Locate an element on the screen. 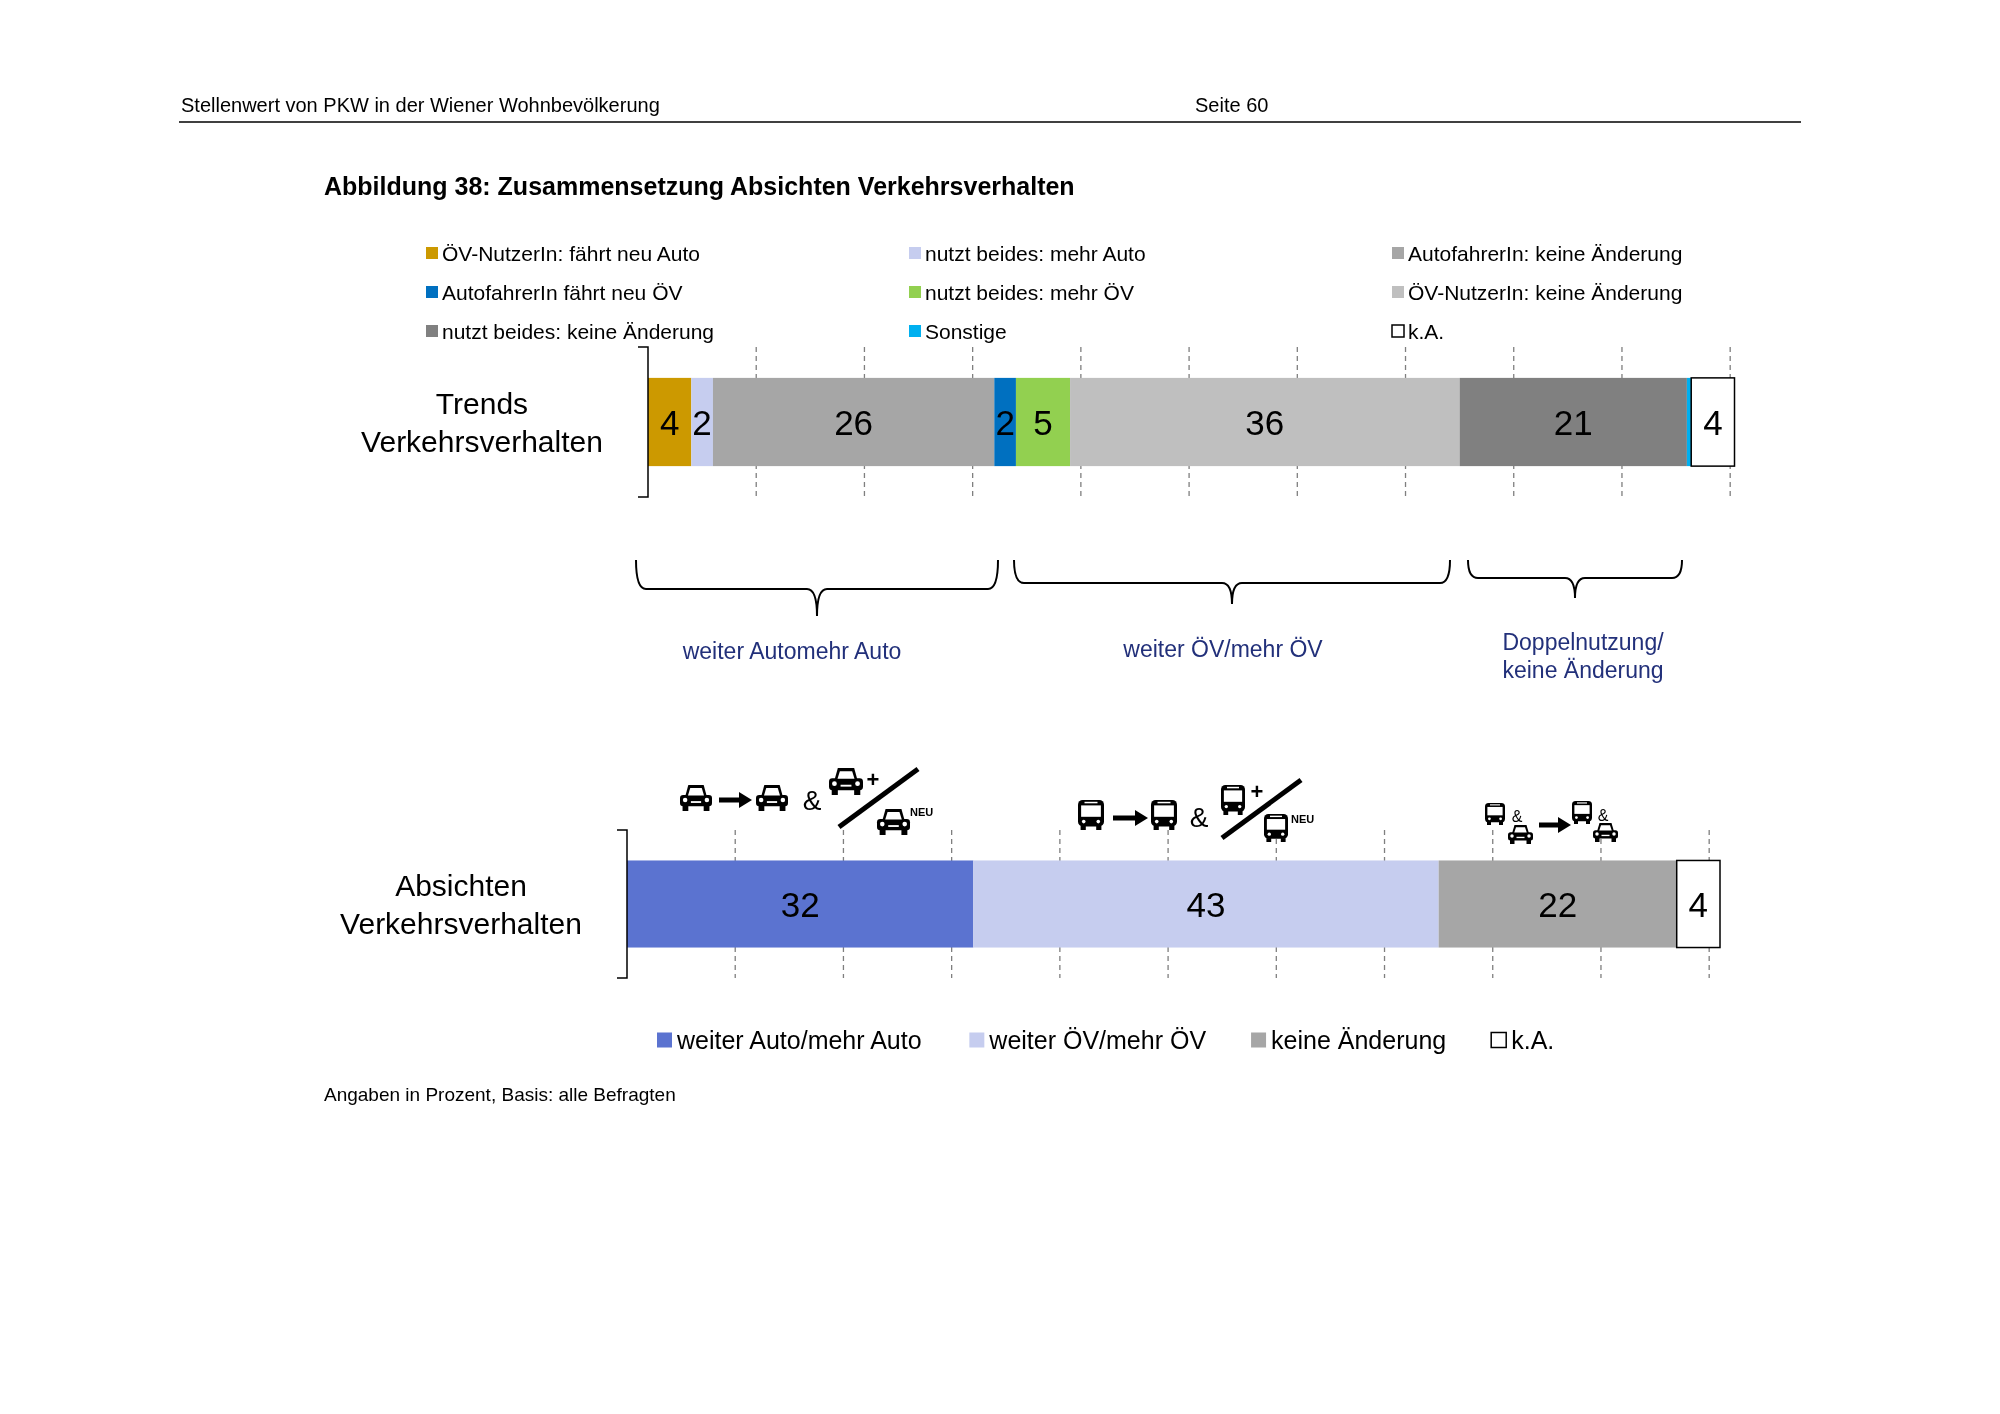 This screenshot has width=2000, height=1414. y-tick-label: Trends Verkehrsverhalten is located at coordinates (482, 422).